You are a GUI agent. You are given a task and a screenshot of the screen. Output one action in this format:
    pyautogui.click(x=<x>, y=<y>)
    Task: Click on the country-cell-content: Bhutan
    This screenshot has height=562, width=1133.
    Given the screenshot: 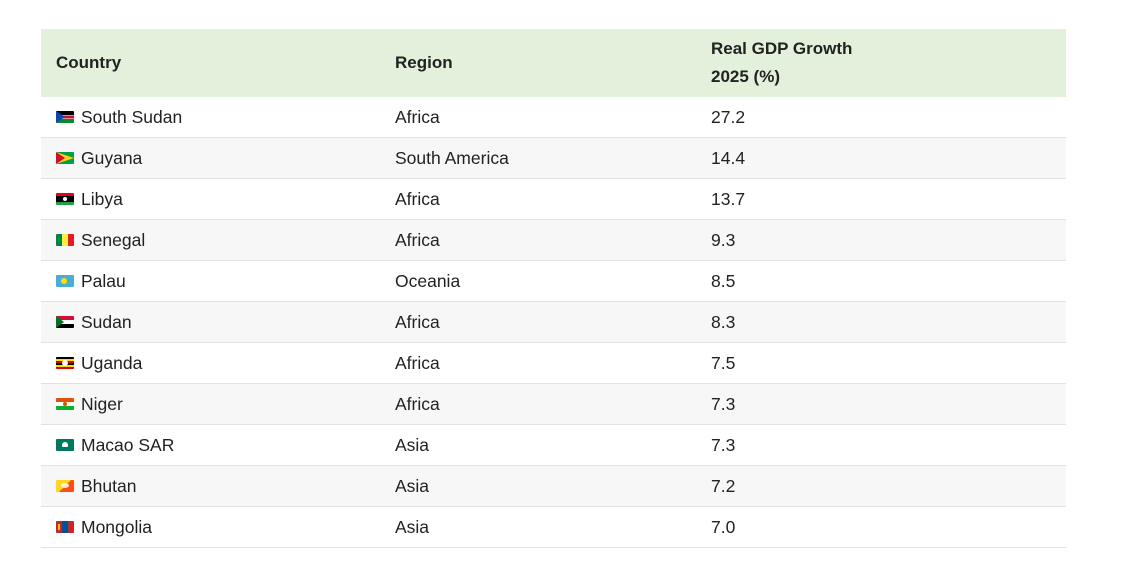 What is the action you would take?
    pyautogui.click(x=218, y=486)
    